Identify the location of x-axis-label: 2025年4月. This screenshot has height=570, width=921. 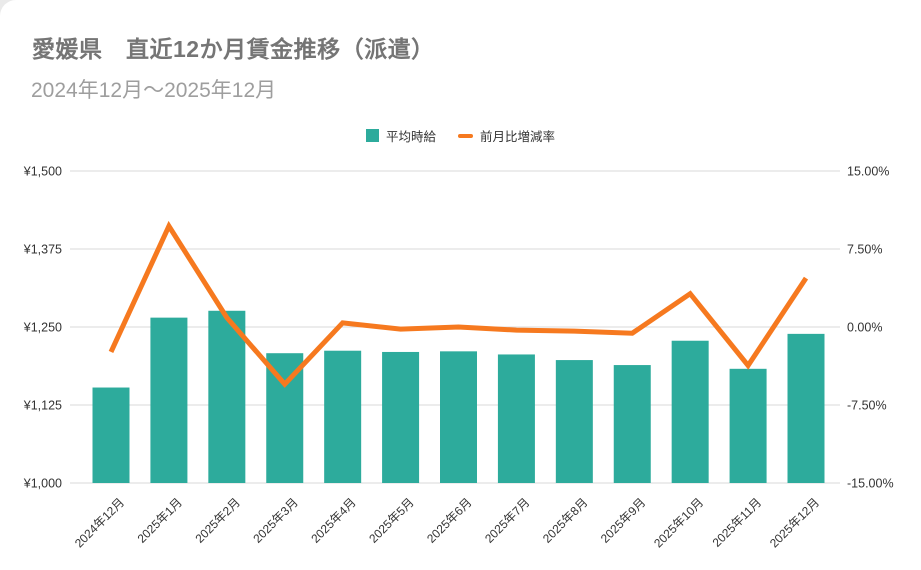
(333, 520).